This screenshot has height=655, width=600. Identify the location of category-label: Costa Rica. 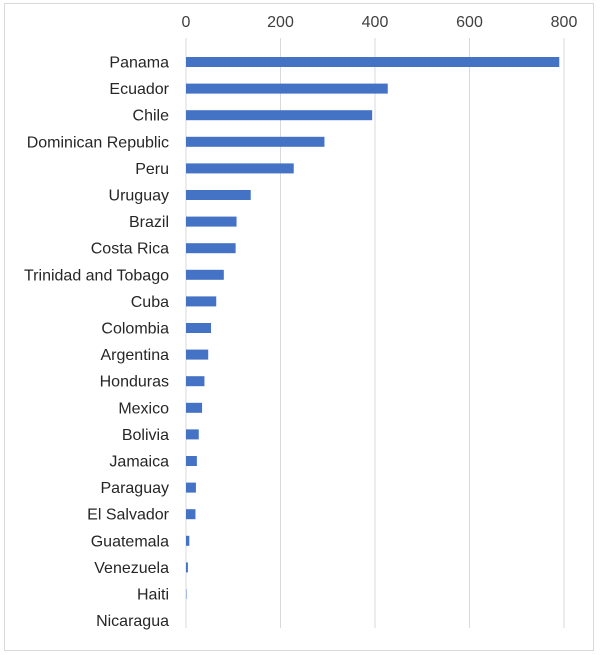
(130, 249).